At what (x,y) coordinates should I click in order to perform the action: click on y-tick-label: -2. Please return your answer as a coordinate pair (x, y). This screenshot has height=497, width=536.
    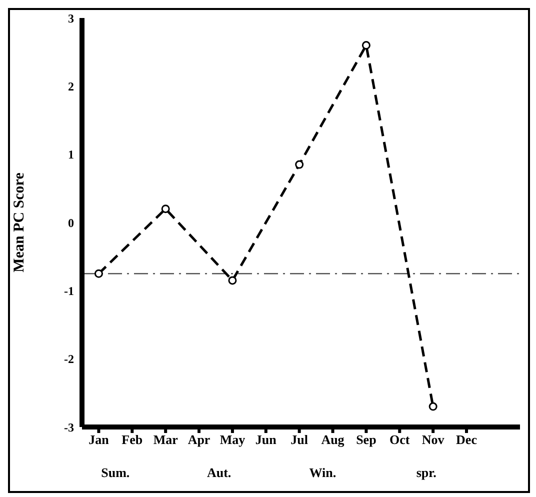
    Looking at the image, I should click on (69, 359).